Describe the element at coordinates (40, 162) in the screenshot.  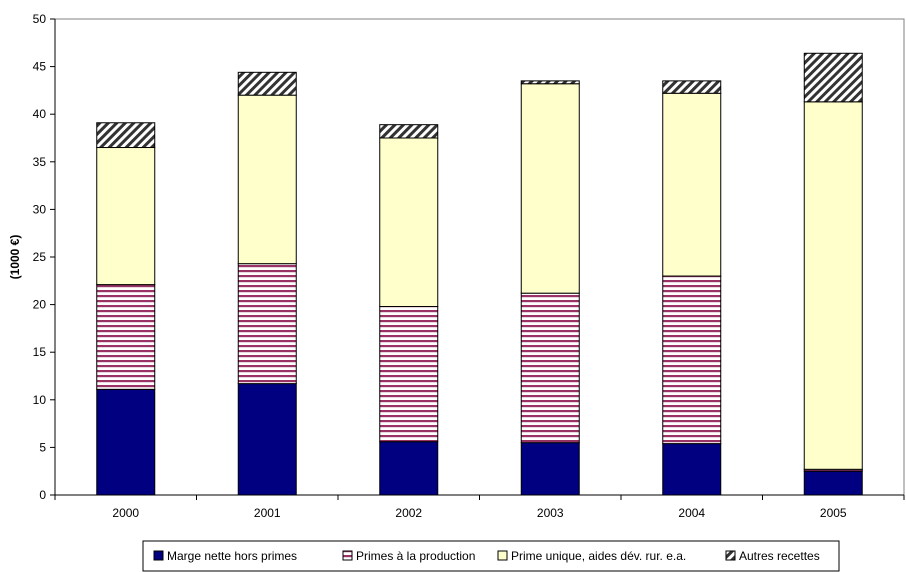
I see `y-tick-label: 35` at that location.